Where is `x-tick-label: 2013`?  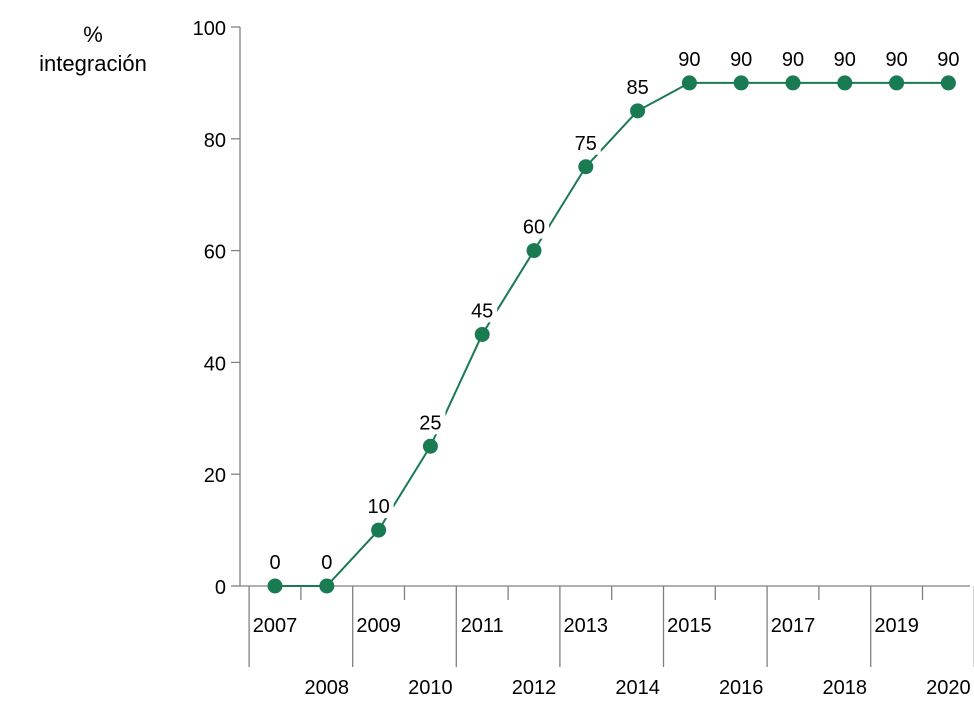 x-tick-label: 2013 is located at coordinates (586, 626).